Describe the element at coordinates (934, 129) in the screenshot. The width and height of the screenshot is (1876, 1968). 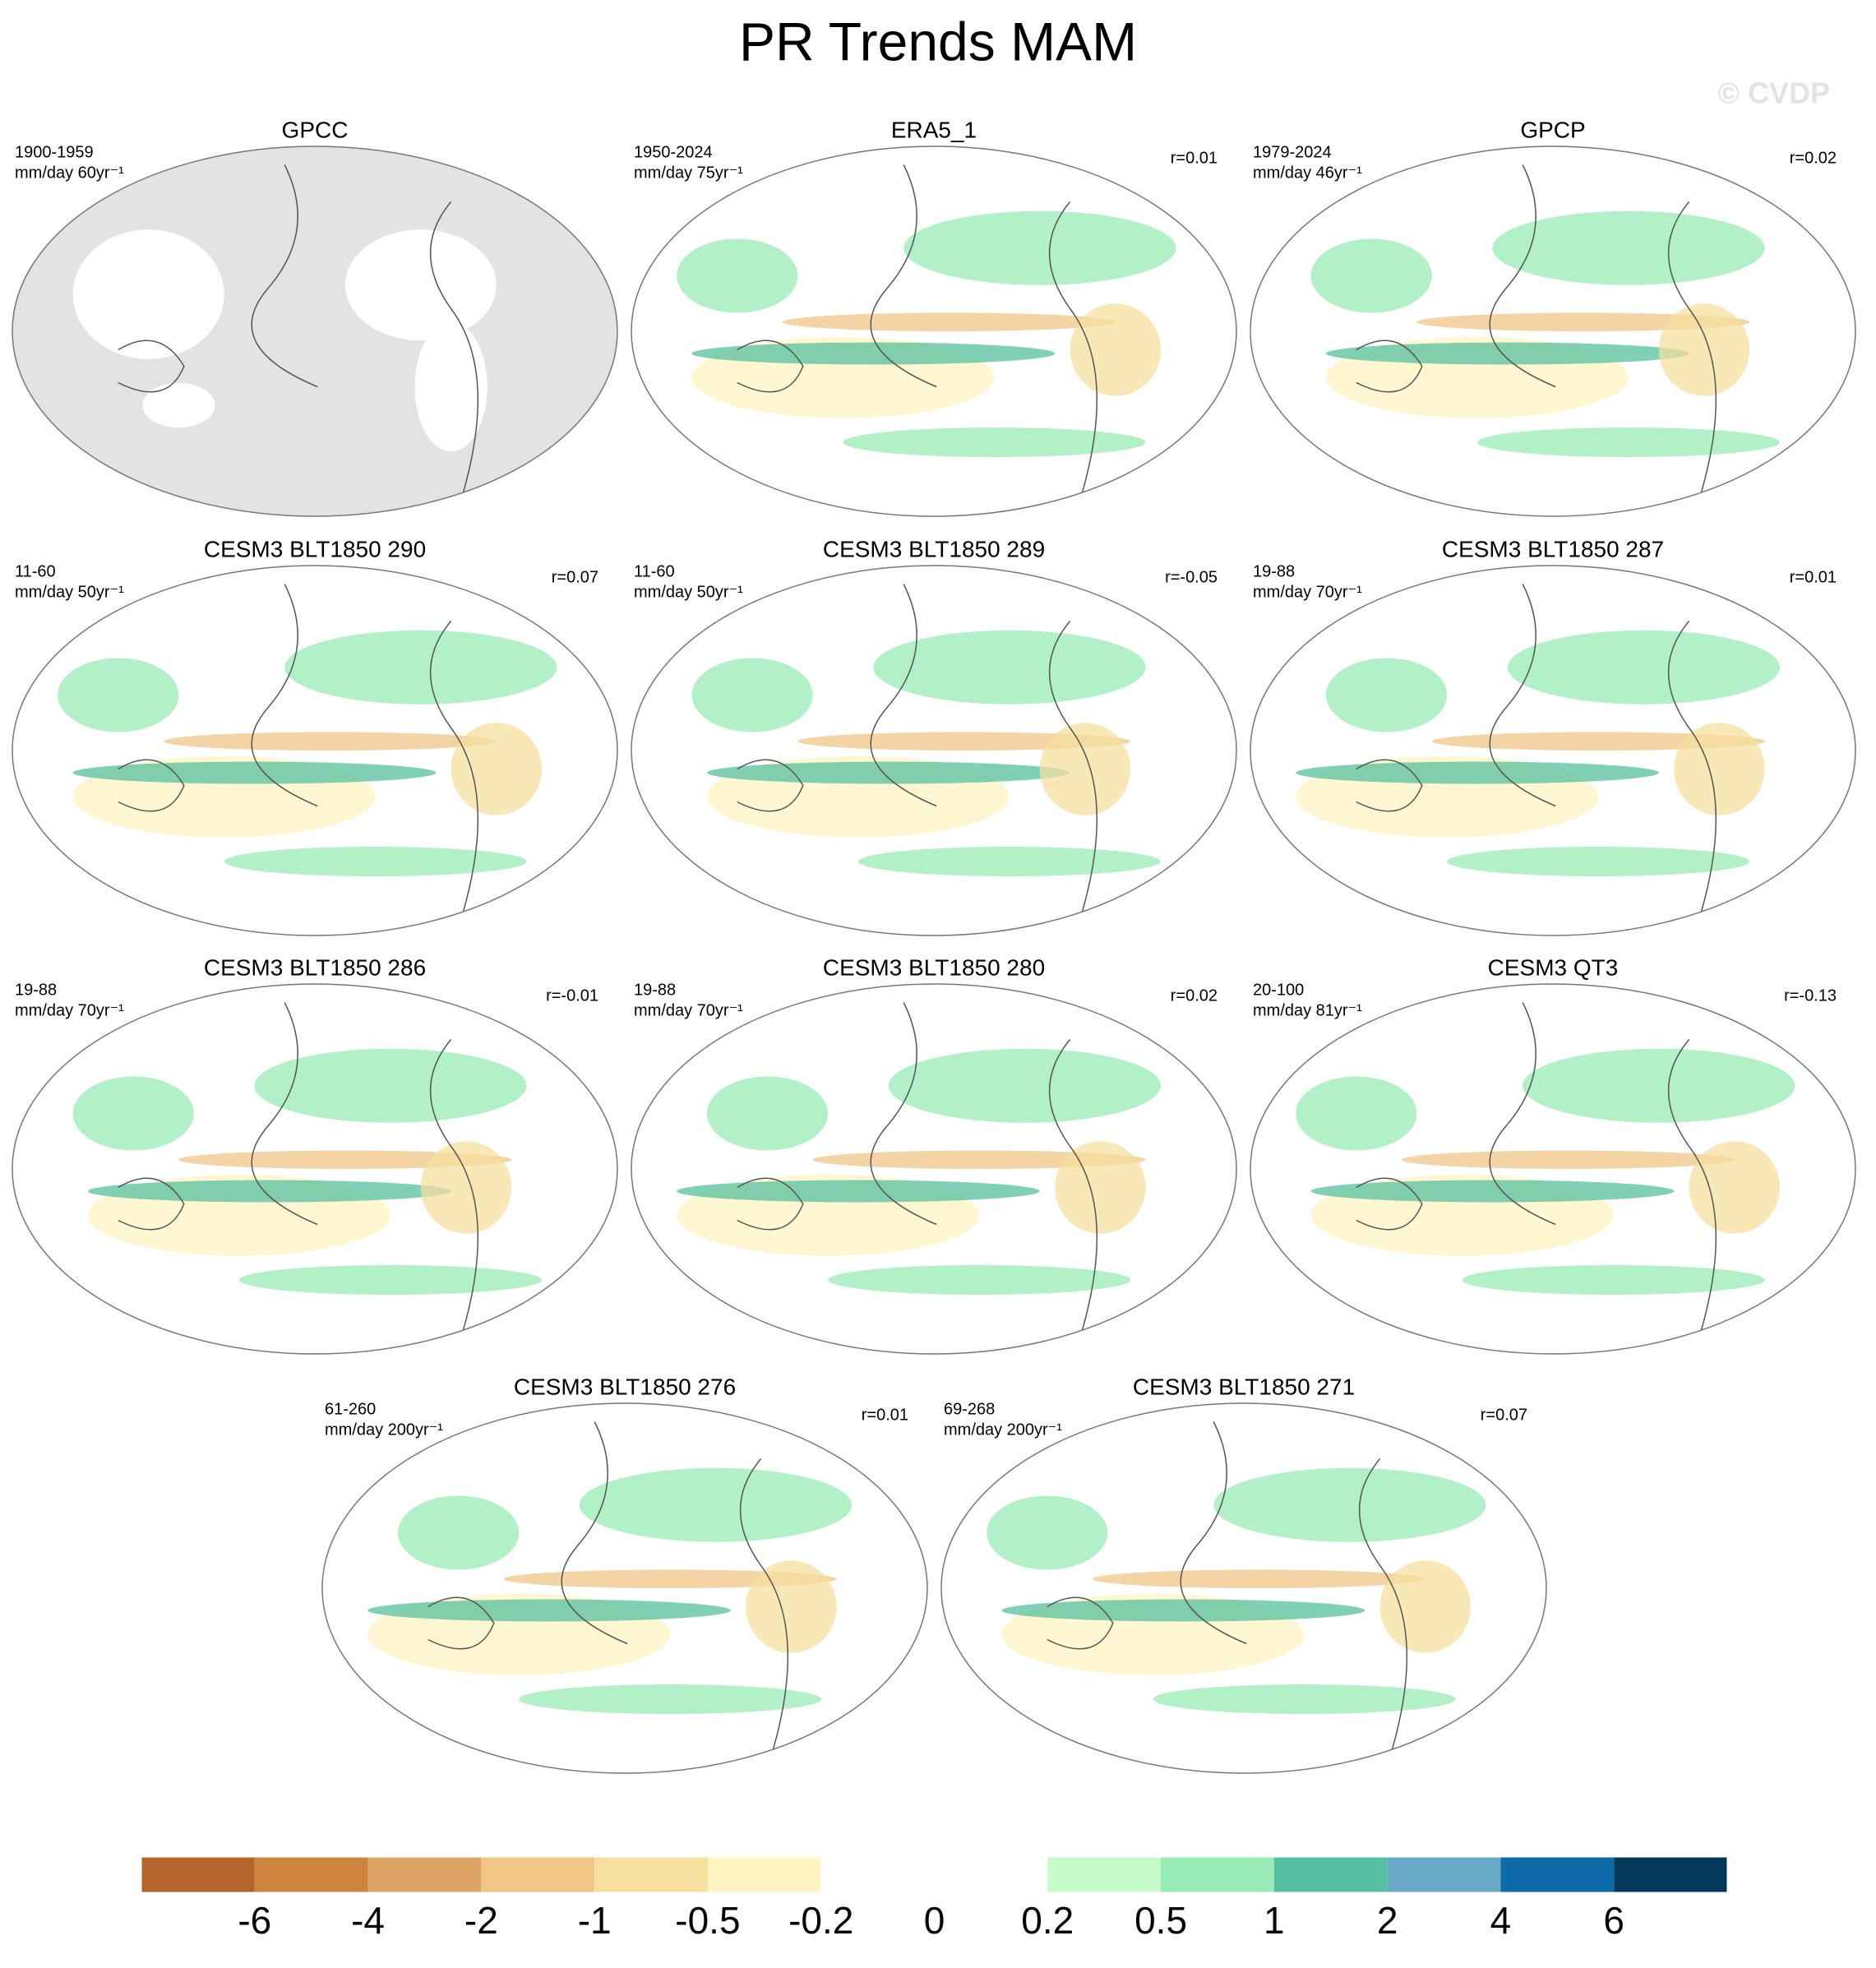
I see `panel-title: ERA5_1` at that location.